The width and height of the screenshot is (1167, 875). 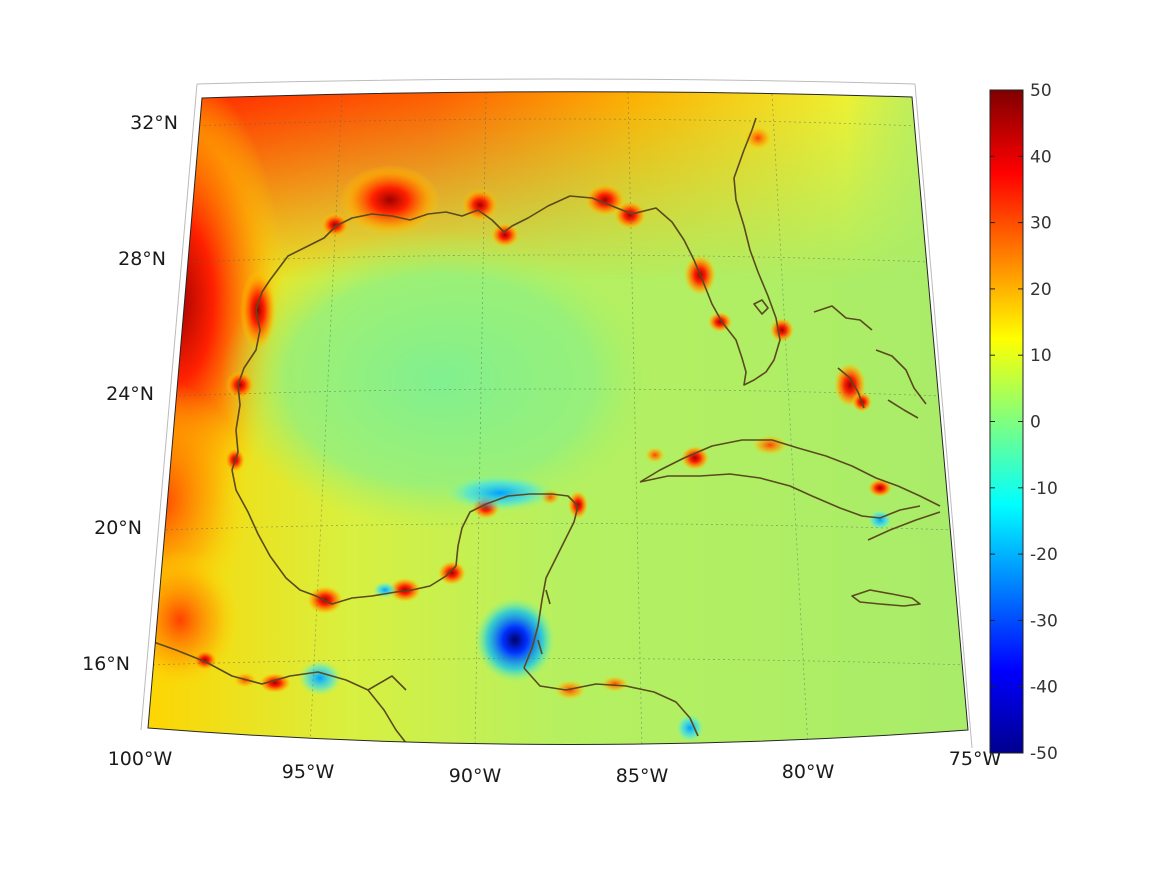 I want to click on colorbar-tick-label: -20, so click(x=1044, y=555).